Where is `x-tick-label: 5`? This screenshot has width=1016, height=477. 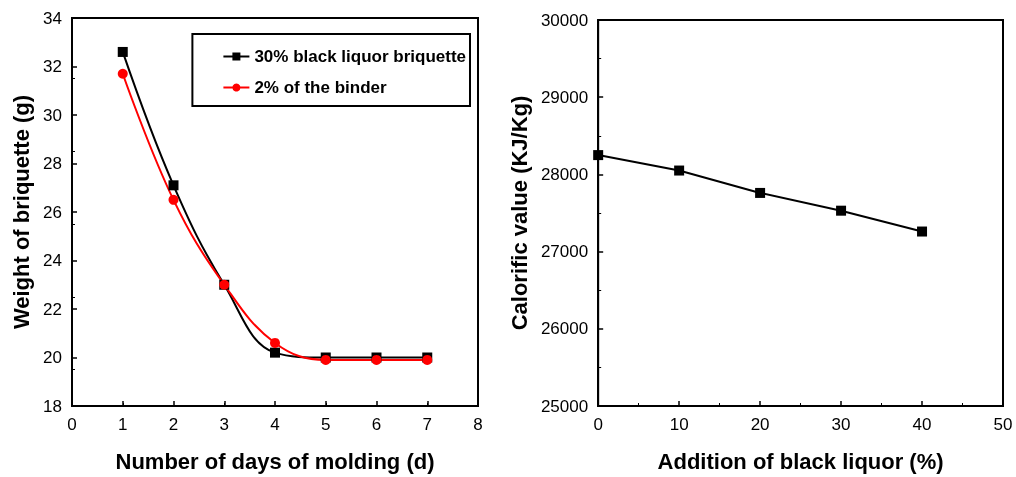
x-tick-label: 5 is located at coordinates (326, 424).